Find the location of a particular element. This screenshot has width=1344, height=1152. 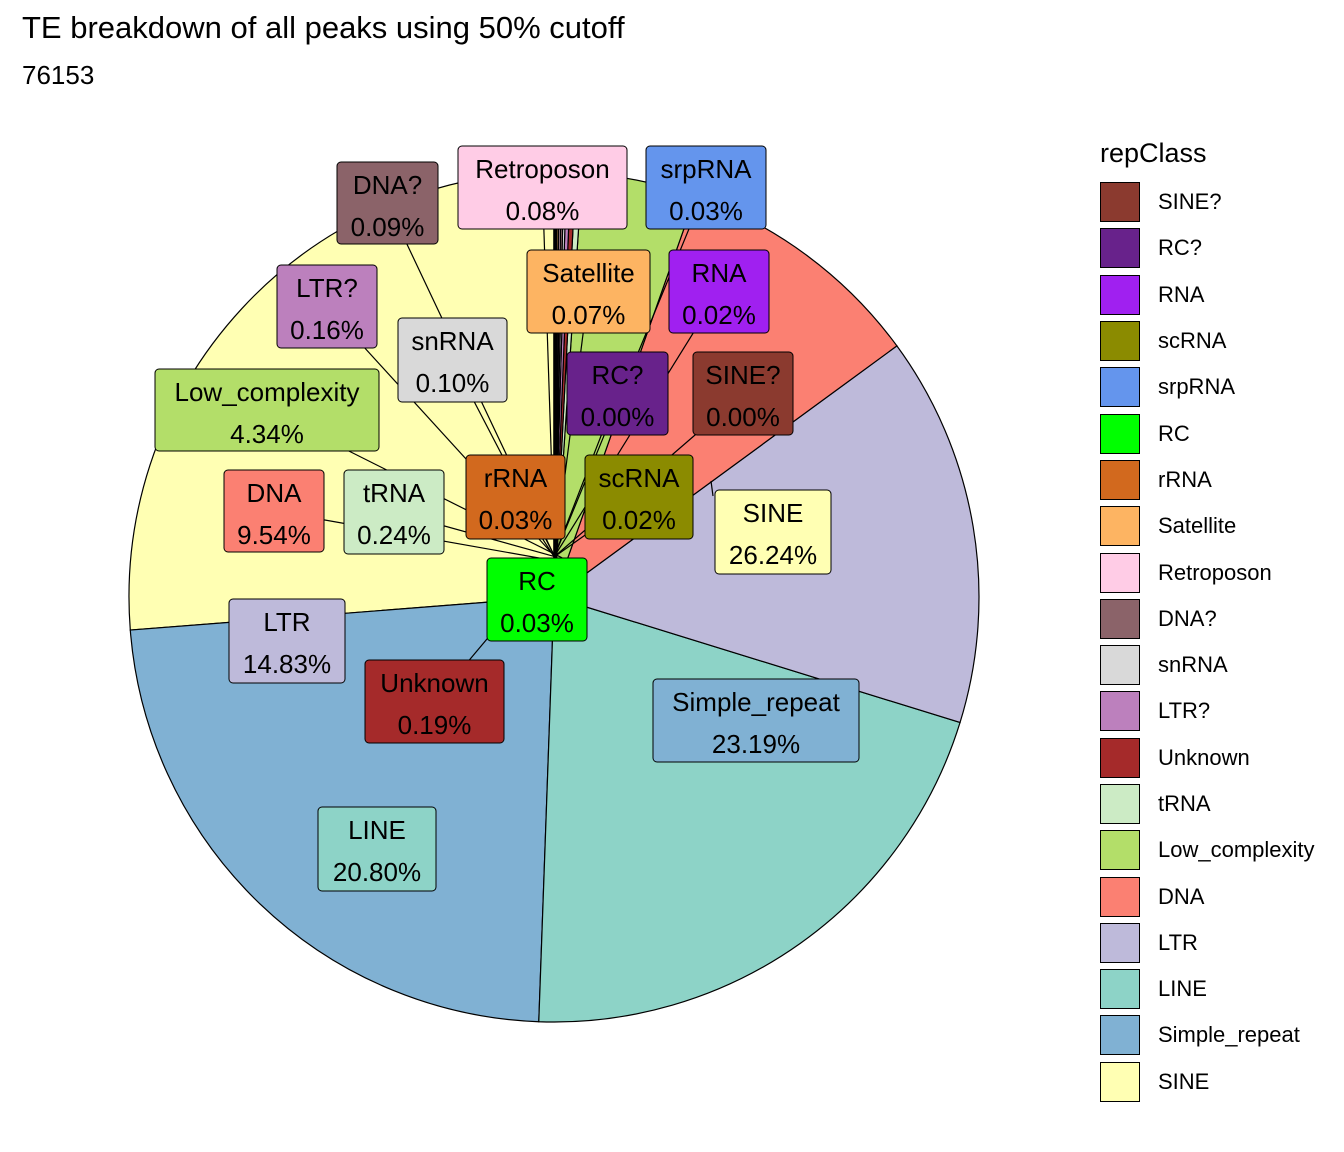

slice-label-name-ltr-q: LTR? is located at coordinates (327, 288).